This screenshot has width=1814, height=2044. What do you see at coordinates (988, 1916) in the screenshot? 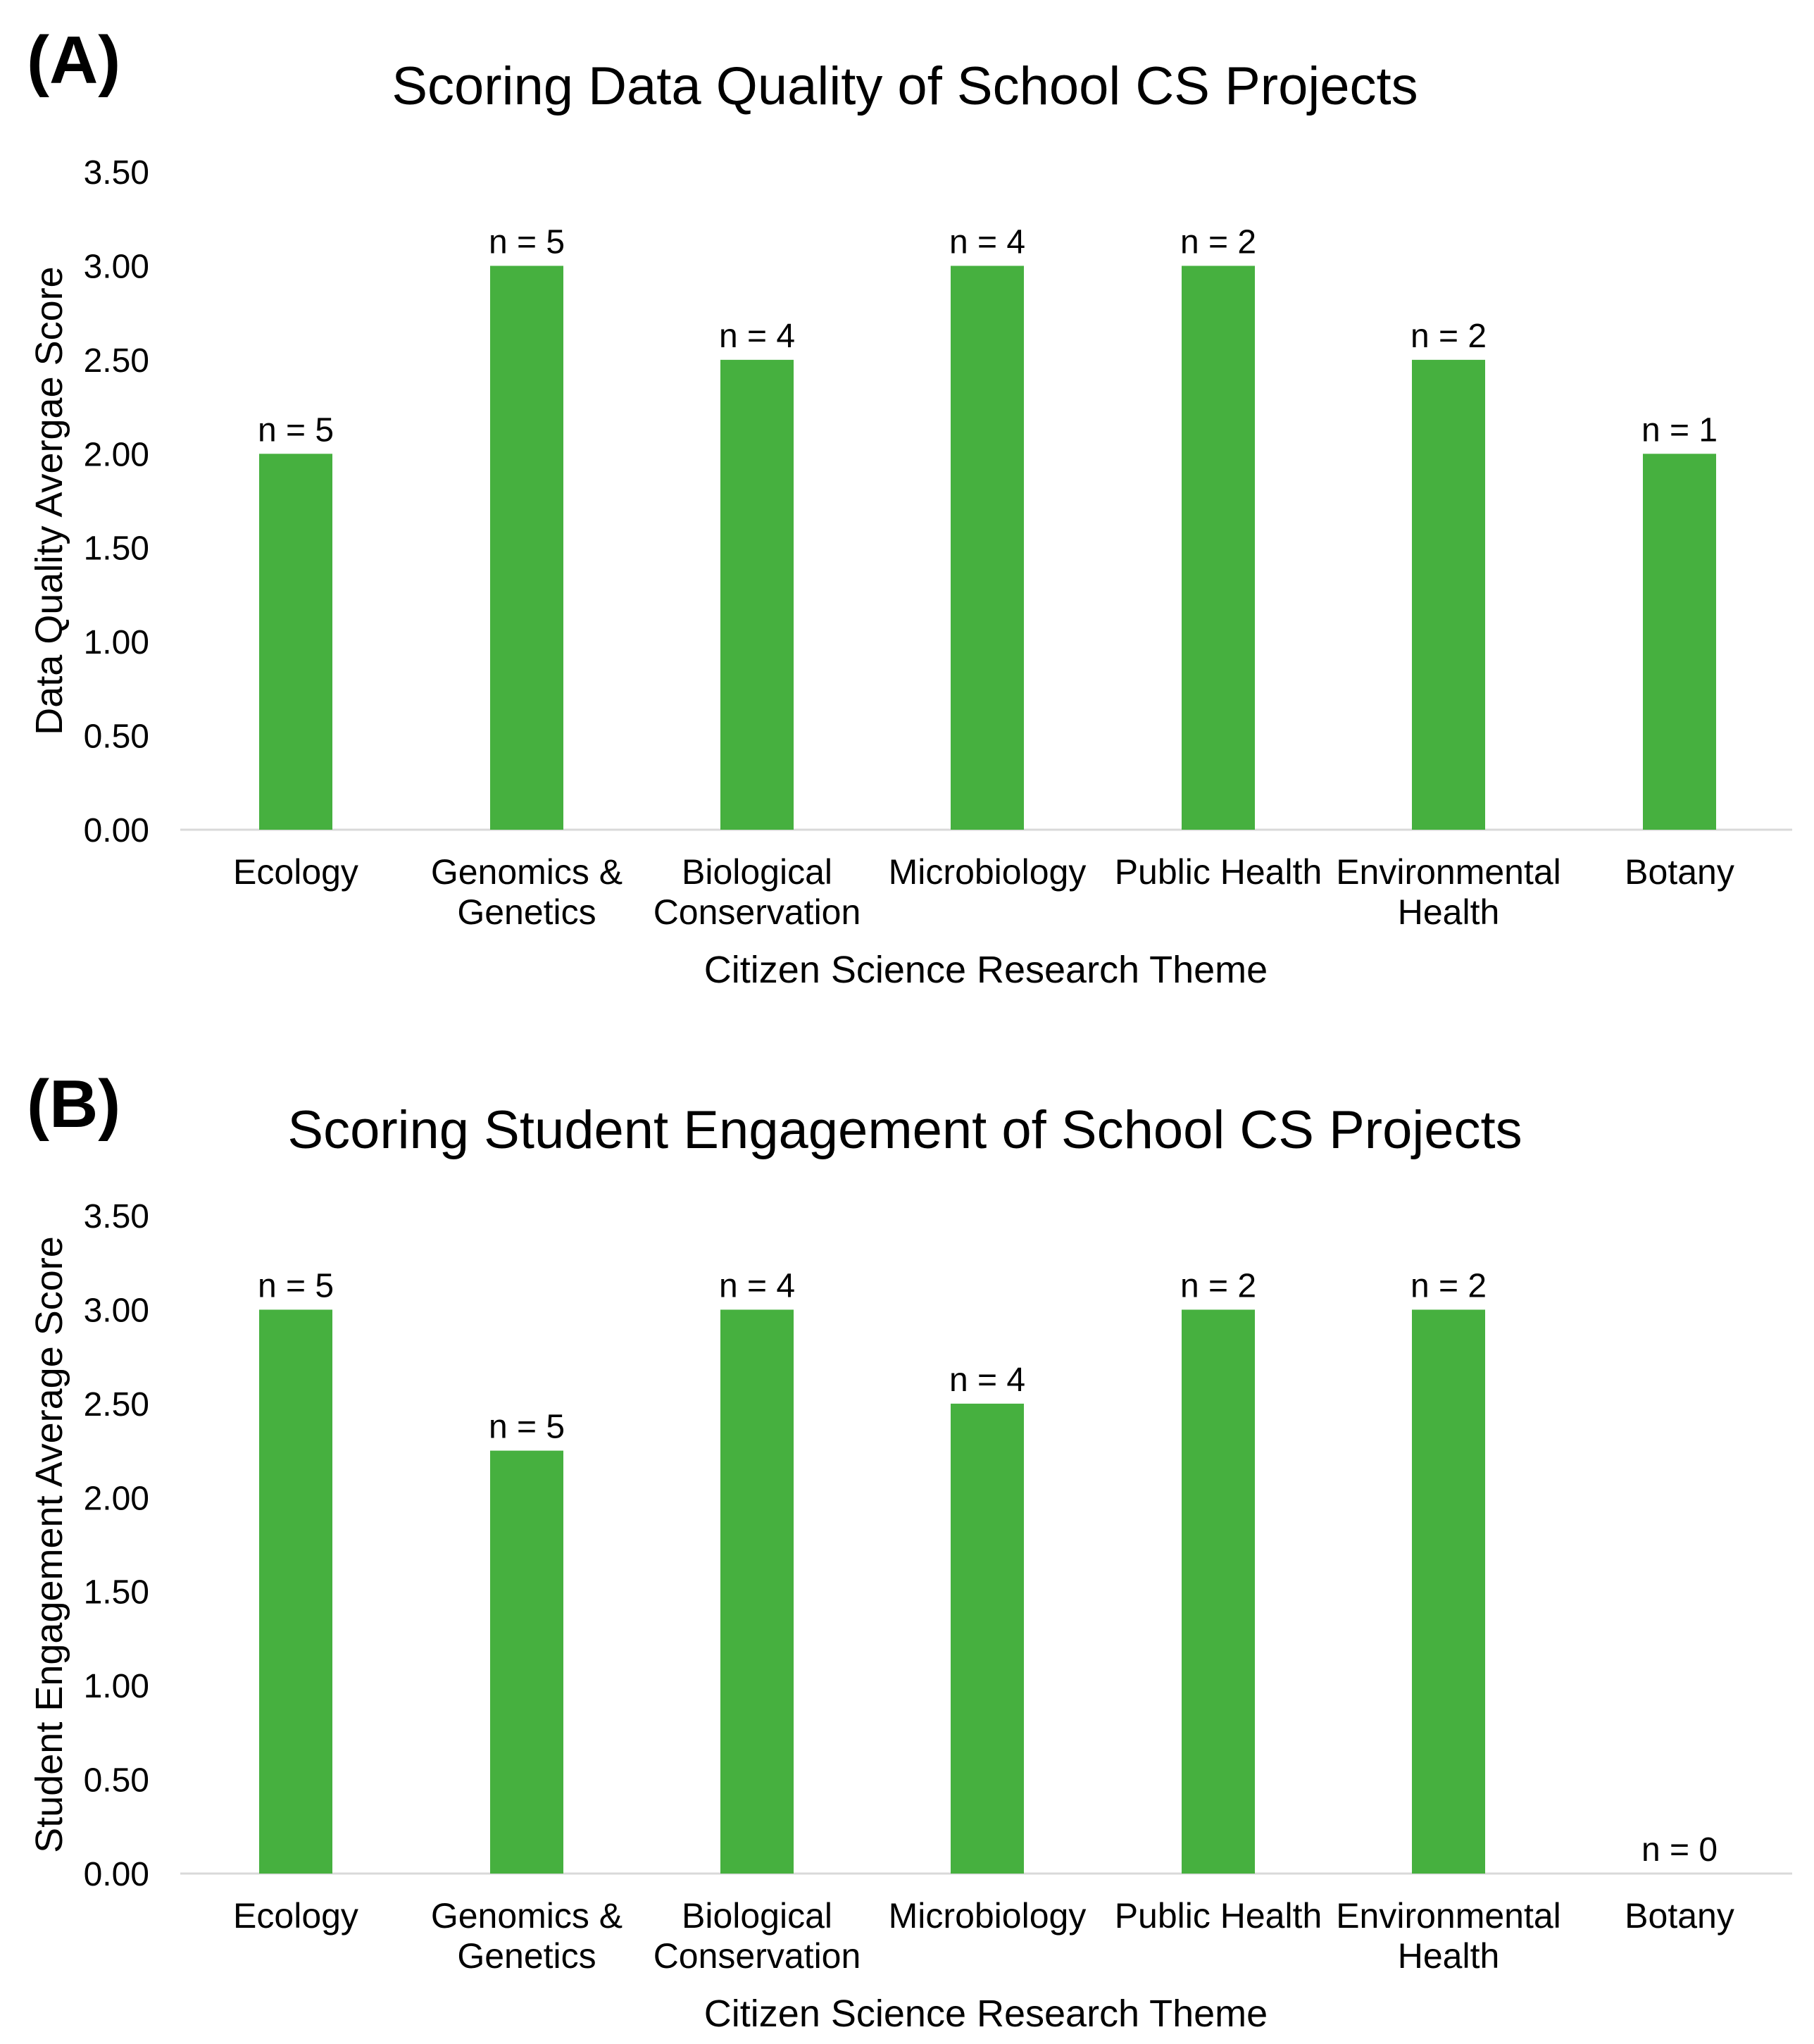
I see `chart-b-category-label: Microbiology` at bounding box center [988, 1916].